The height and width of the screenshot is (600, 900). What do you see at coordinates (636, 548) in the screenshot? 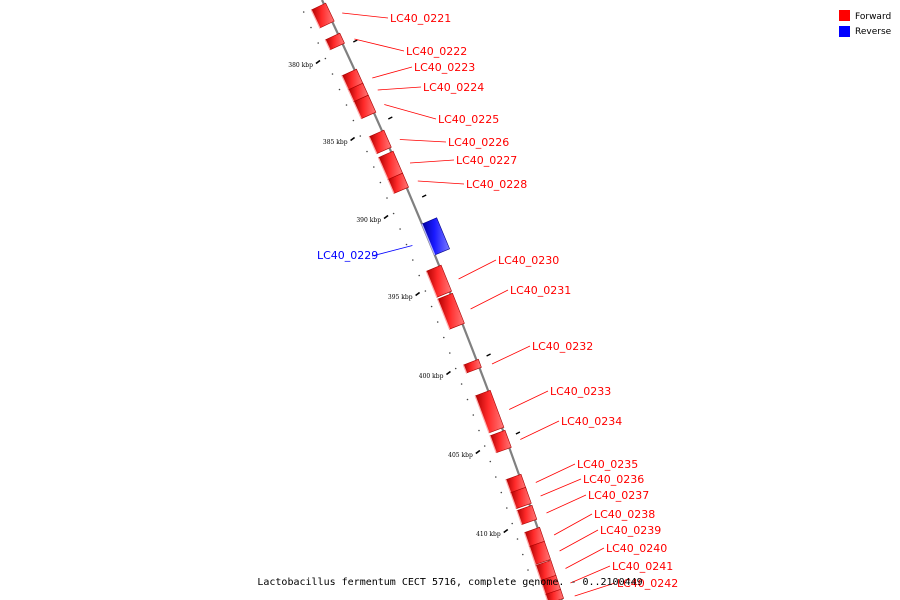
I see `gene-label-lc40-0240: LC40_0240` at bounding box center [636, 548].